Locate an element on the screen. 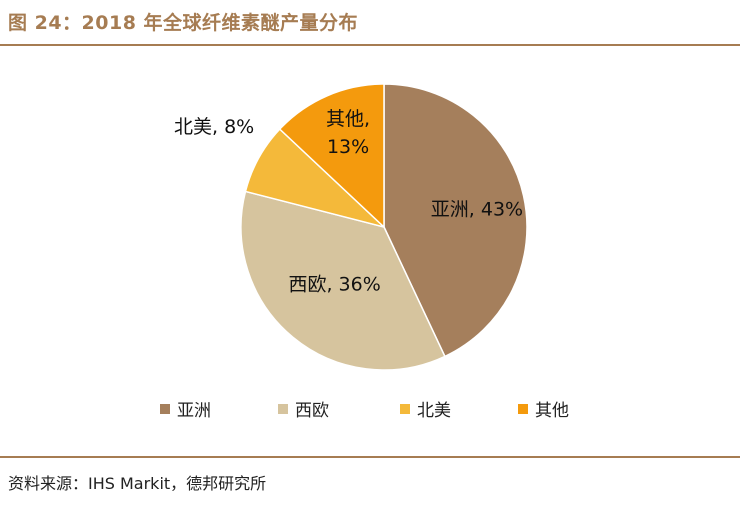 Image resolution: width=747 pixels, height=505 pixels. pie-slice-western-europe is located at coordinates (343, 280).